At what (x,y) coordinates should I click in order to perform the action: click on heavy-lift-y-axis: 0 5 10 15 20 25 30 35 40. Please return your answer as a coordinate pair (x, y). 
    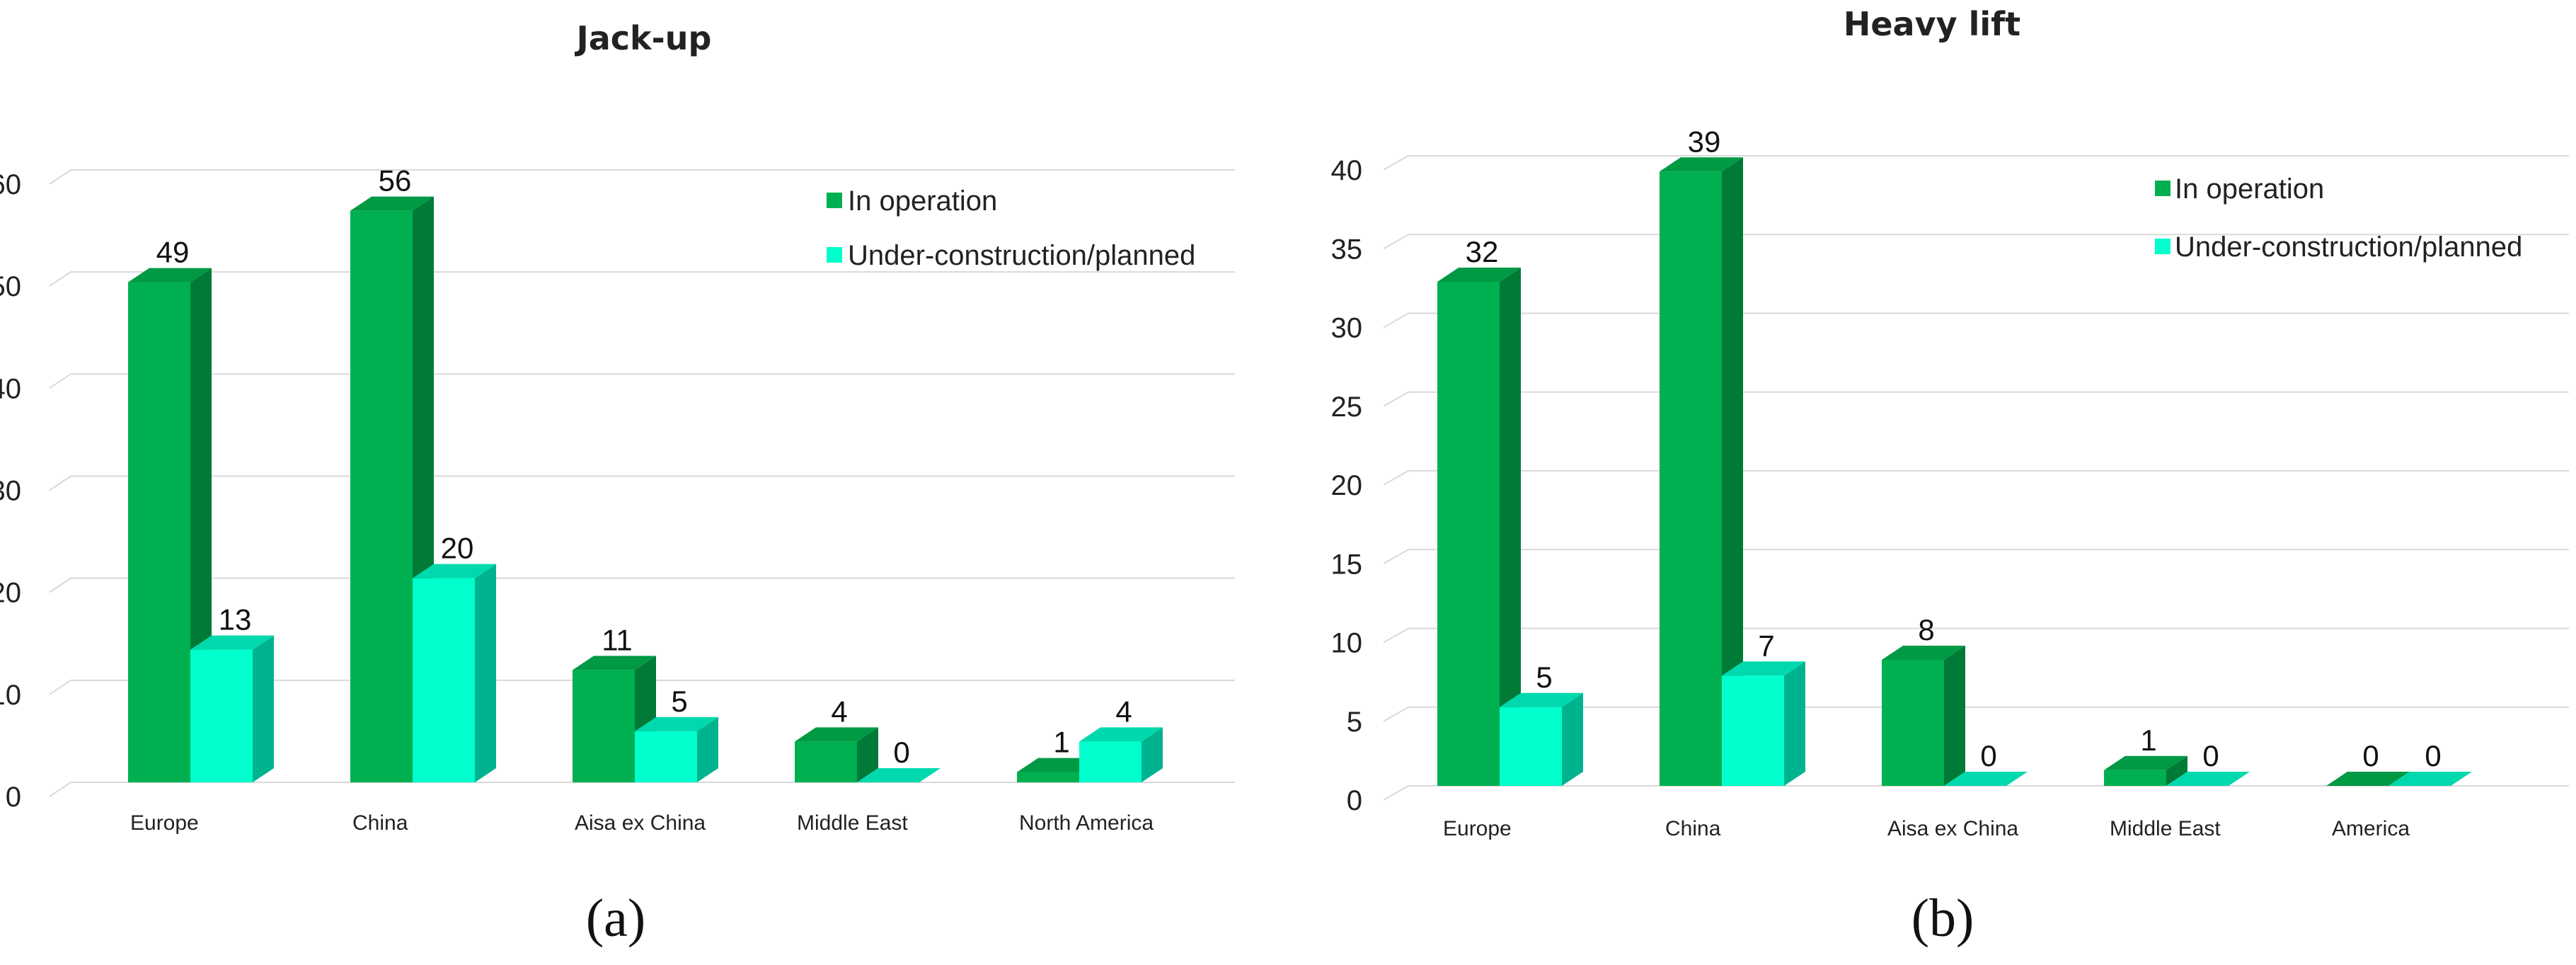
    Looking at the image, I should click on (1347, 486).